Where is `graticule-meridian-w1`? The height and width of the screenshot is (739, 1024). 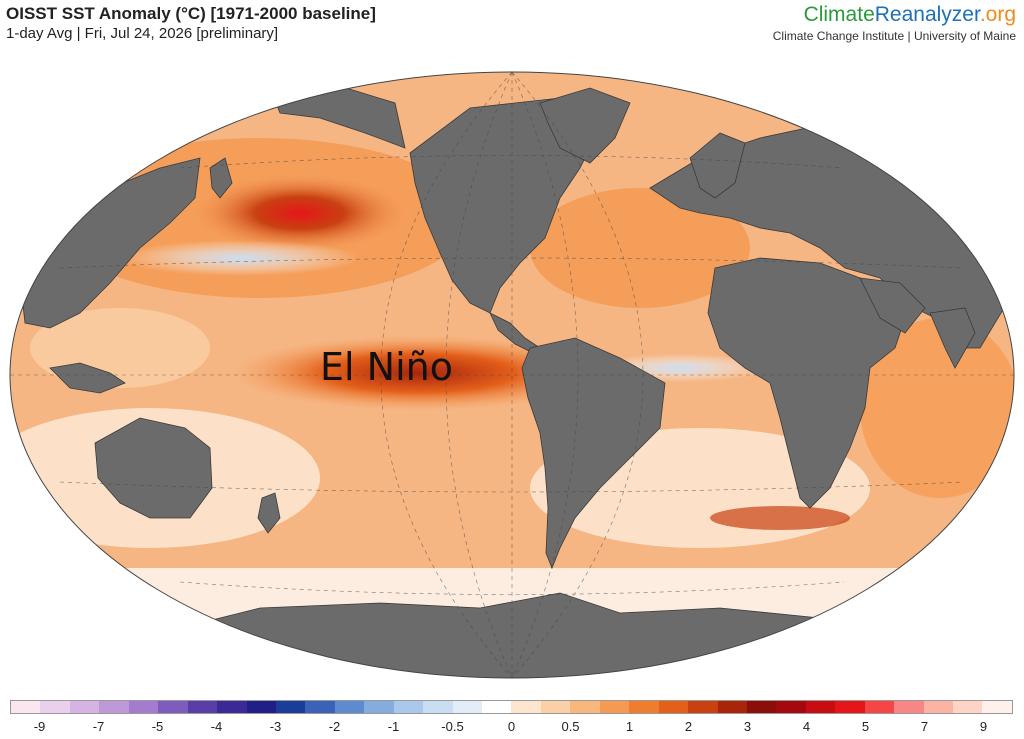 graticule-meridian-w1 is located at coordinates (479, 375).